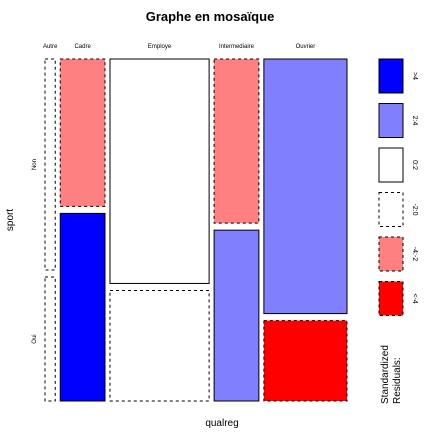 Image resolution: width=425 pixels, height=436 pixels. What do you see at coordinates (210, 16) in the screenshot?
I see `chart-title: Graphe en mosaïque` at bounding box center [210, 16].